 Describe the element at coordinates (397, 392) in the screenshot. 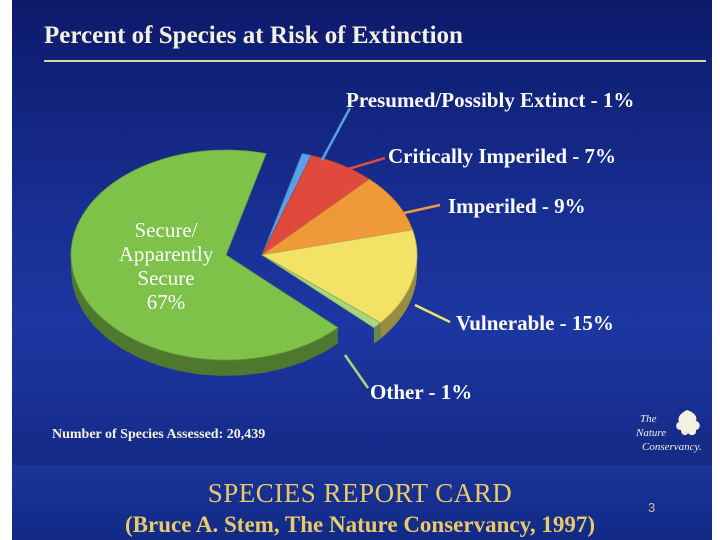

I see `other-name: Other` at that location.